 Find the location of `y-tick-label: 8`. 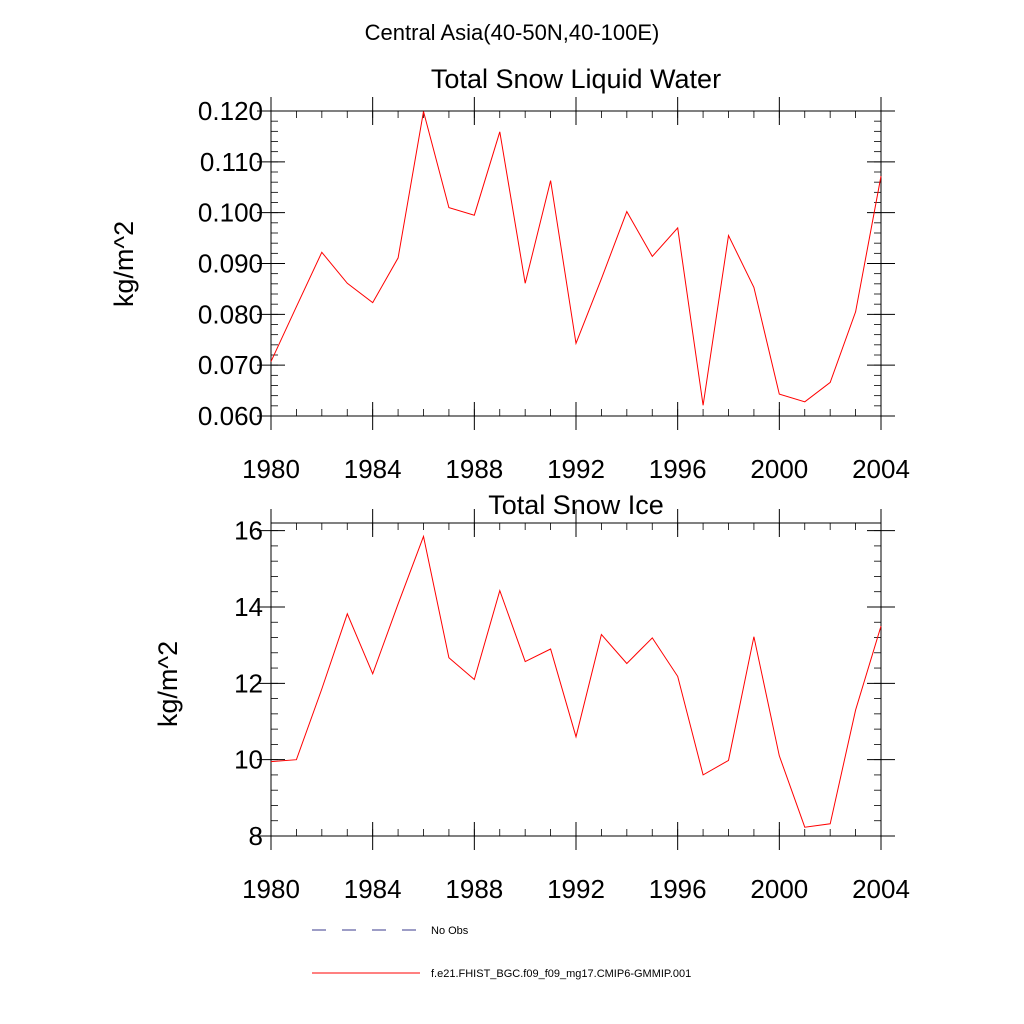

y-tick-label: 8 is located at coordinates (256, 836).